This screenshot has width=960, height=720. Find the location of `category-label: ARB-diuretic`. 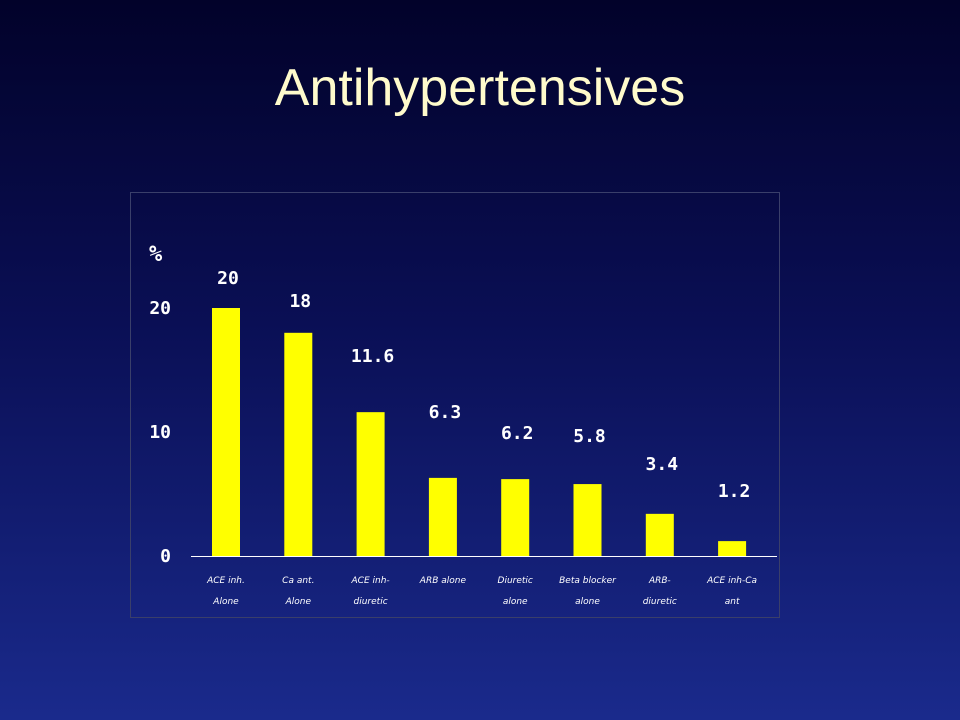

category-label: ARB-diuretic is located at coordinates (660, 591).